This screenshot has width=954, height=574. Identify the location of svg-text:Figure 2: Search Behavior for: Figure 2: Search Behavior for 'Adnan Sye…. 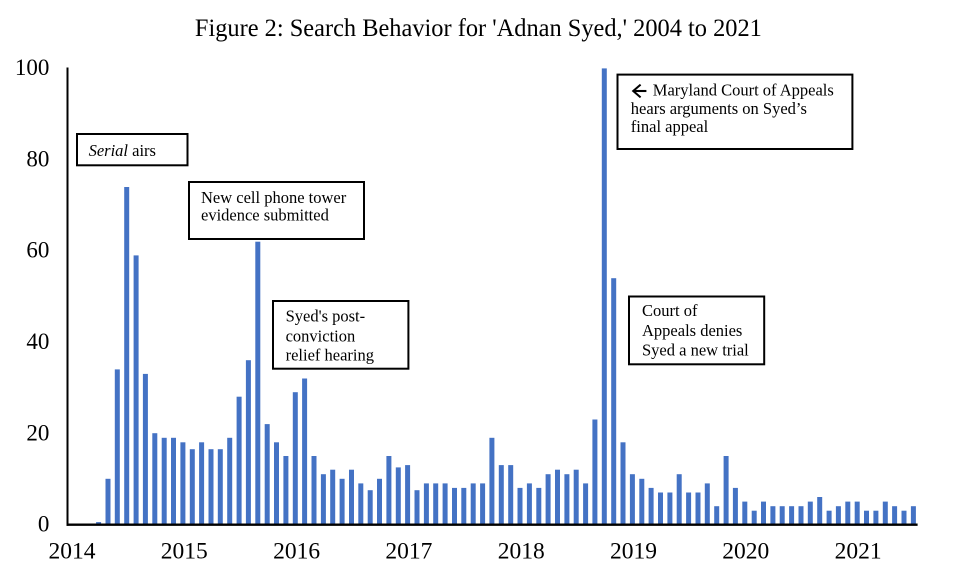
(478, 27).